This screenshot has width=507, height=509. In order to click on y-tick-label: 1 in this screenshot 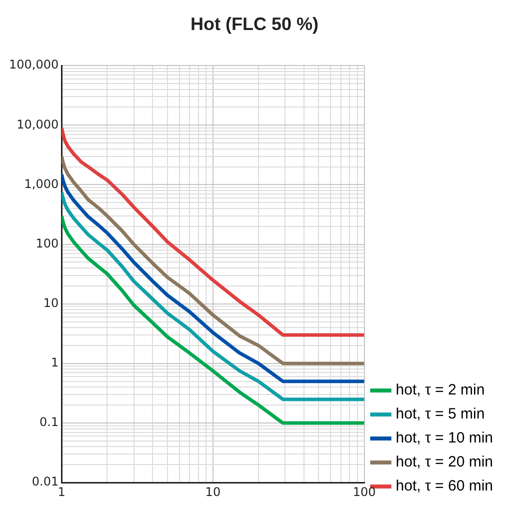, I will do `click(54, 363)`.